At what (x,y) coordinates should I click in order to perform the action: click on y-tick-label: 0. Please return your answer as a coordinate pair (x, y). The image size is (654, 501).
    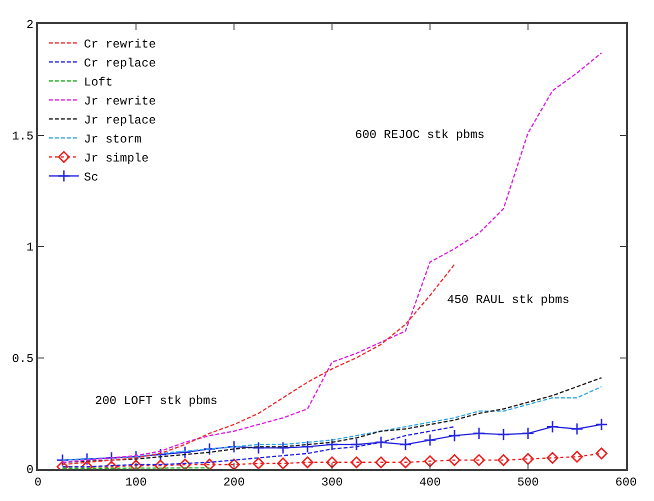
    Looking at the image, I should click on (30, 470).